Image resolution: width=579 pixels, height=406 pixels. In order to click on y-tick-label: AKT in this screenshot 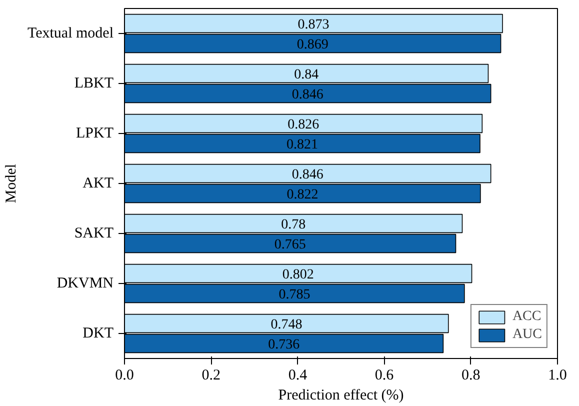, I will do `click(98, 184)`.